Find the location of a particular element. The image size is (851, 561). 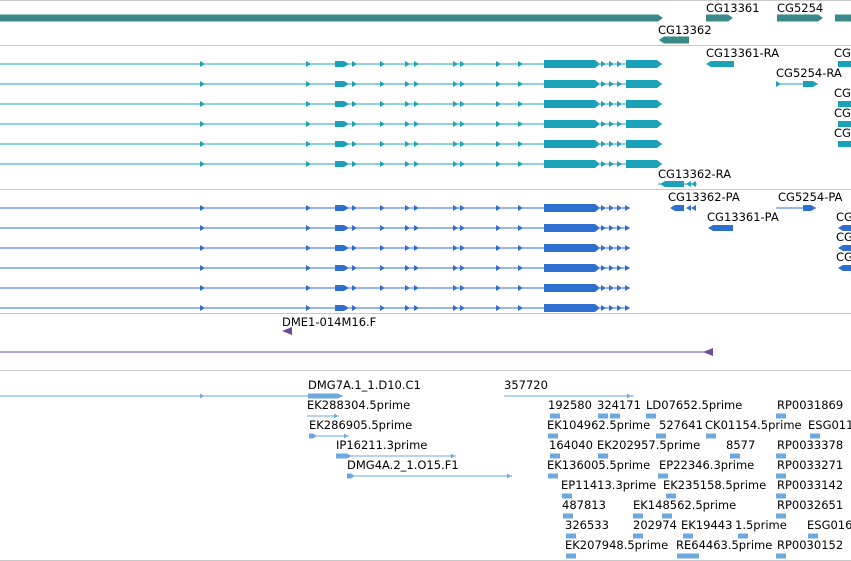

est-label: EK136005.5prime is located at coordinates (598, 465).